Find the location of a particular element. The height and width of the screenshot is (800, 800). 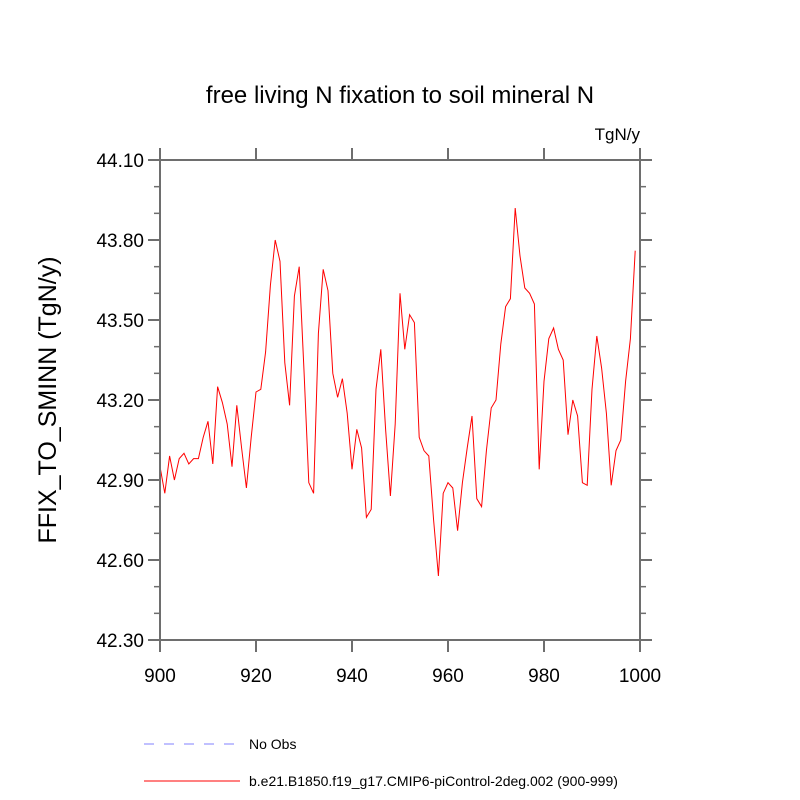

x-tick-label: 940 is located at coordinates (352, 676).